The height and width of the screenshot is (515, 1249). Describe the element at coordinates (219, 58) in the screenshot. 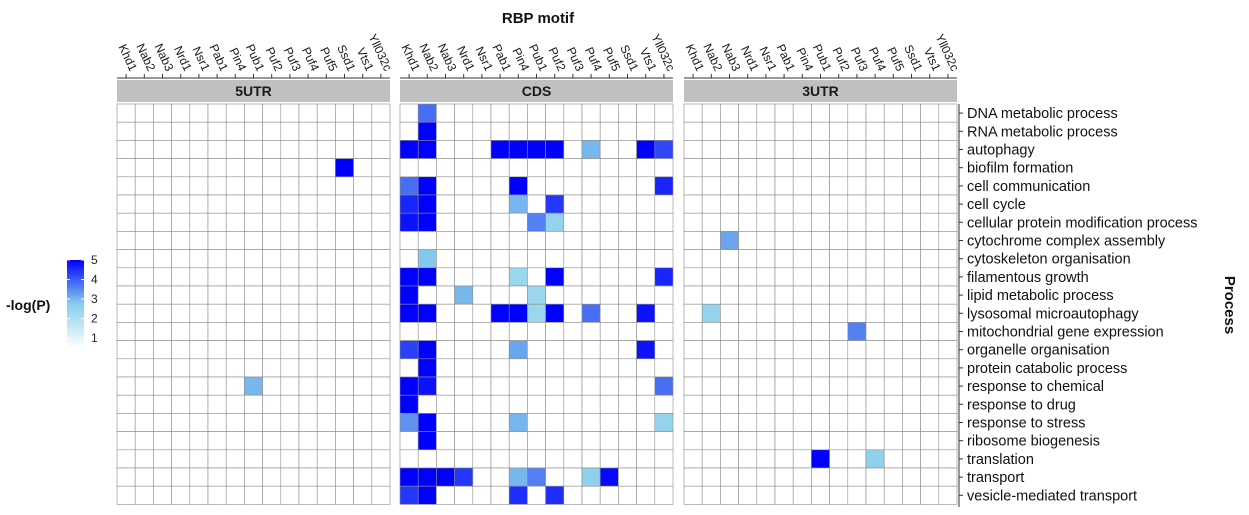

I see `motif-tick-label: Pab1` at that location.